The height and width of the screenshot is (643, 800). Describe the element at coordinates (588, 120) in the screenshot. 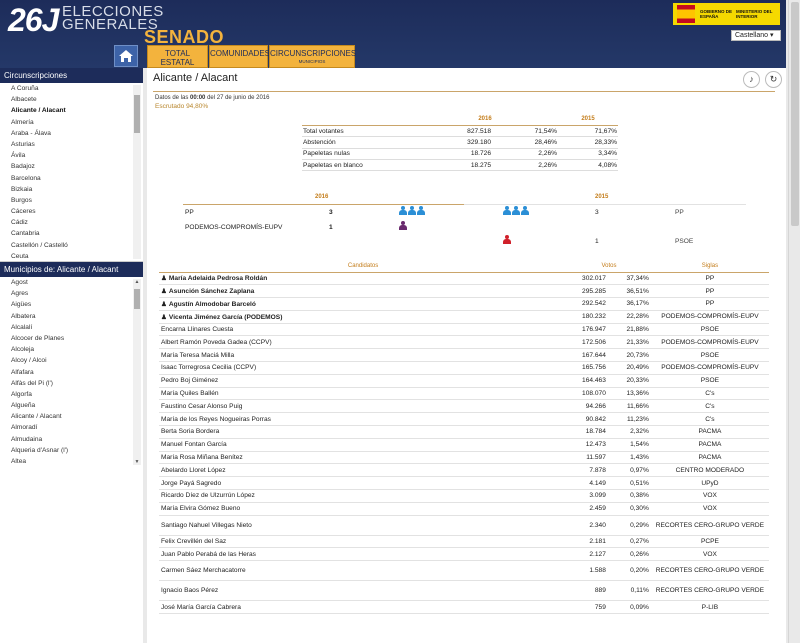

I see `year-2015-header: 2015` at that location.